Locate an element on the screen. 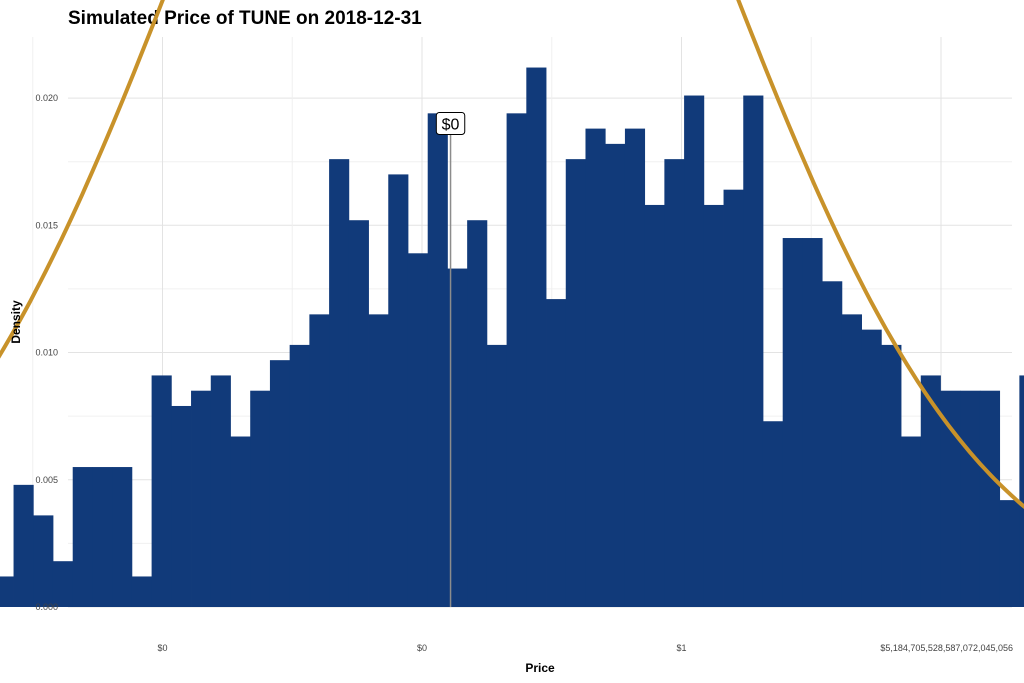 This screenshot has width=1024, height=683. chart-title: Simulated Price of TUNE on 2018-12-31 is located at coordinates (245, 18).